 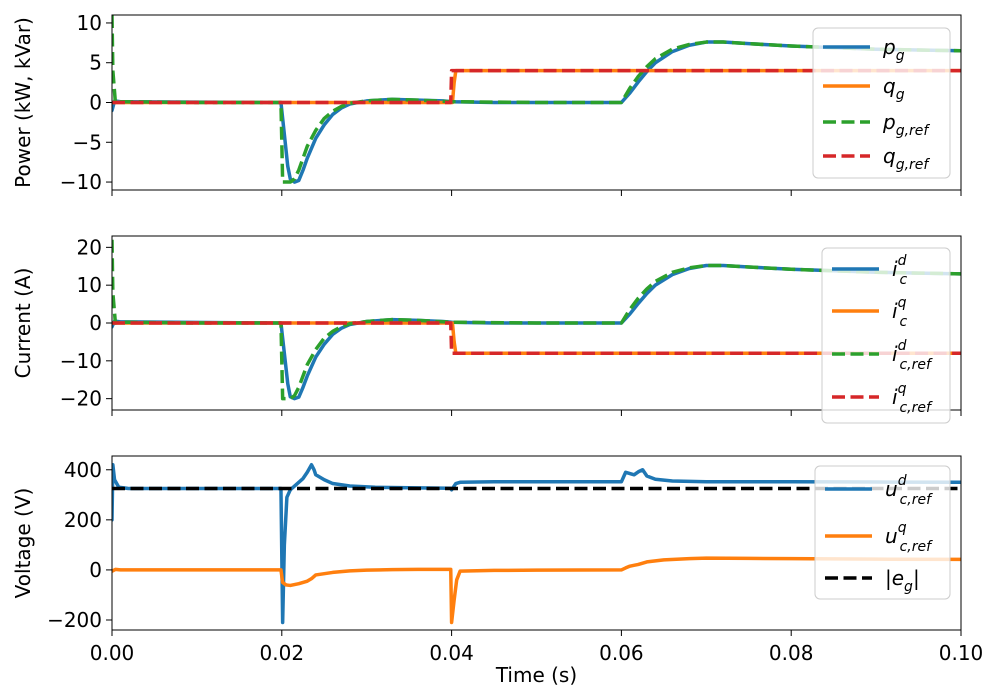 What do you see at coordinates (83, 470) in the screenshot?
I see `y-tick-label: 400` at bounding box center [83, 470].